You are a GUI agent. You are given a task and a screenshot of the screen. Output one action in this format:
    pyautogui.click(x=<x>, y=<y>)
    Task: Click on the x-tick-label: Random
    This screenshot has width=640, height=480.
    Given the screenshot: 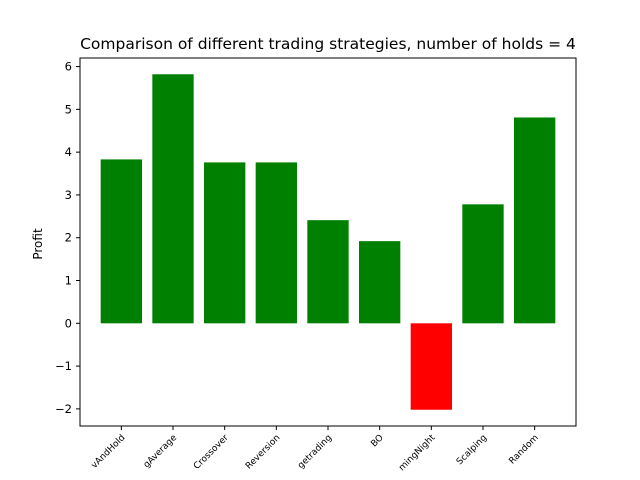 What is the action you would take?
    pyautogui.click(x=523, y=449)
    